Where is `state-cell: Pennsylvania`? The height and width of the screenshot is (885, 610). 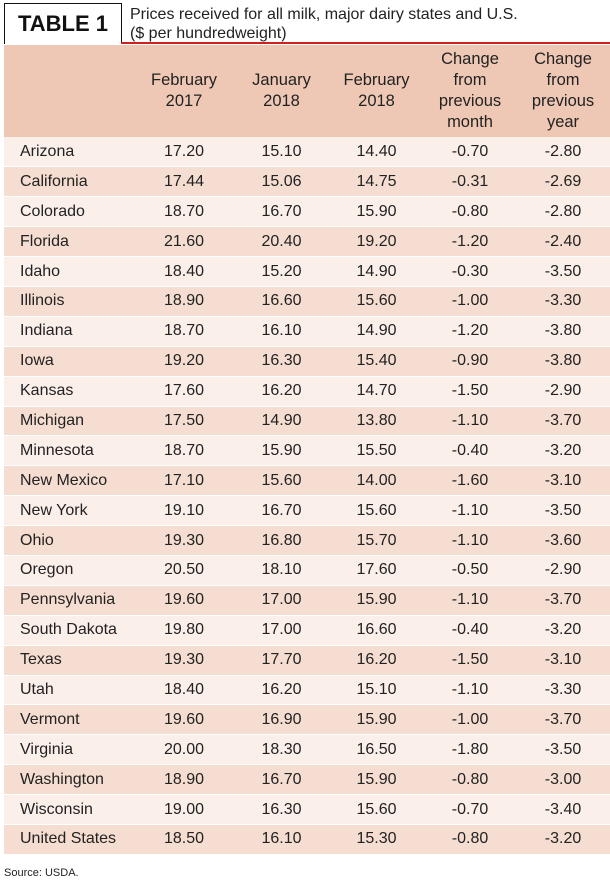 state-cell: Pennsylvania is located at coordinates (69, 600).